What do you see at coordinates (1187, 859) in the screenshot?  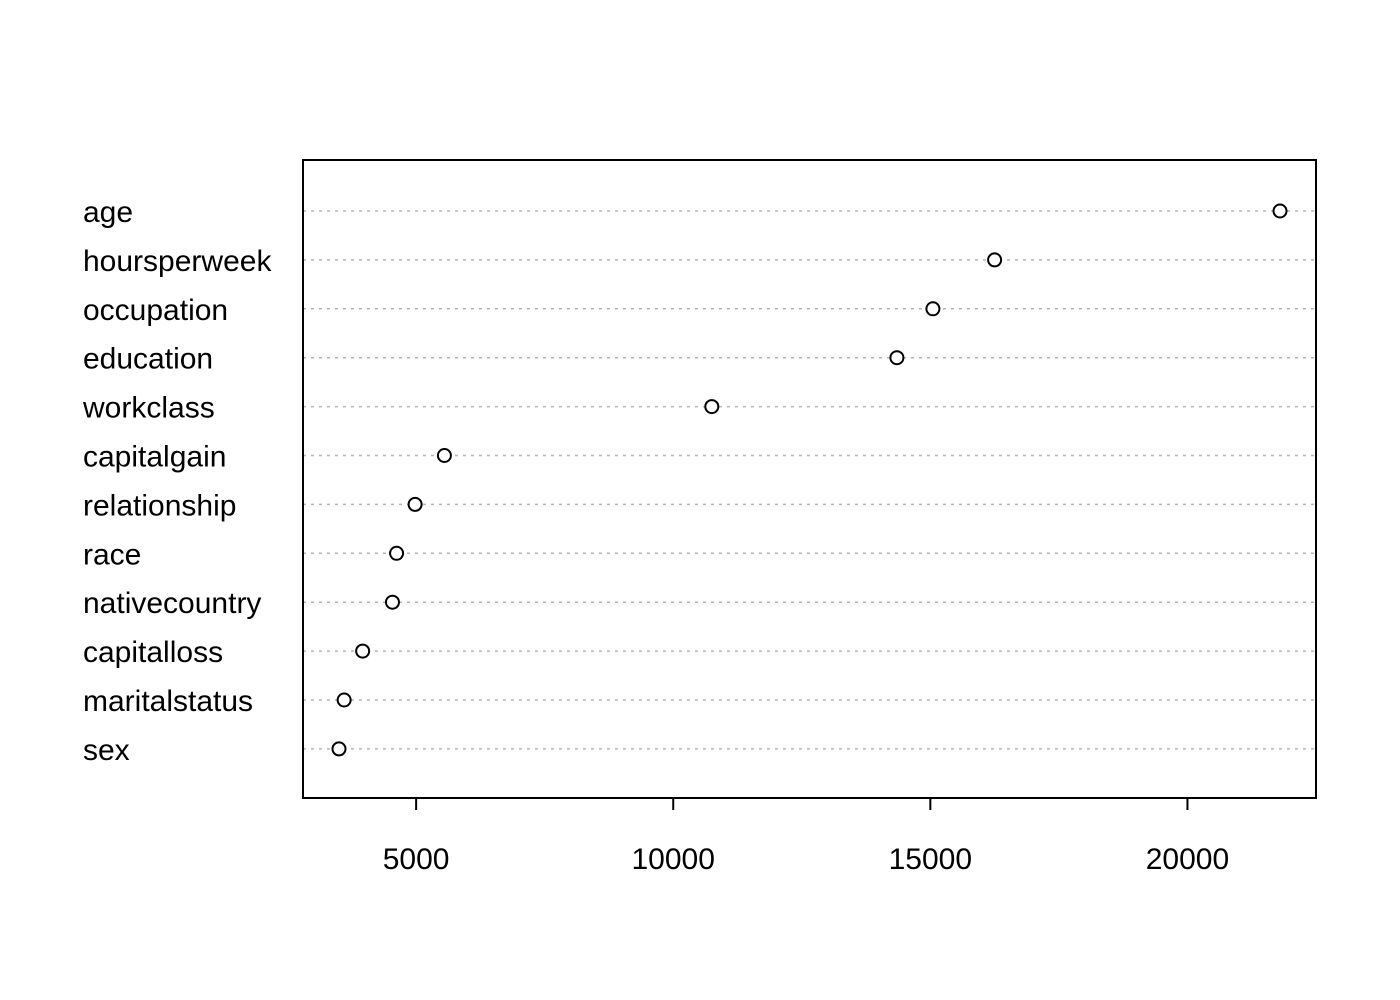 I see `x-tick-label: 20000` at bounding box center [1187, 859].